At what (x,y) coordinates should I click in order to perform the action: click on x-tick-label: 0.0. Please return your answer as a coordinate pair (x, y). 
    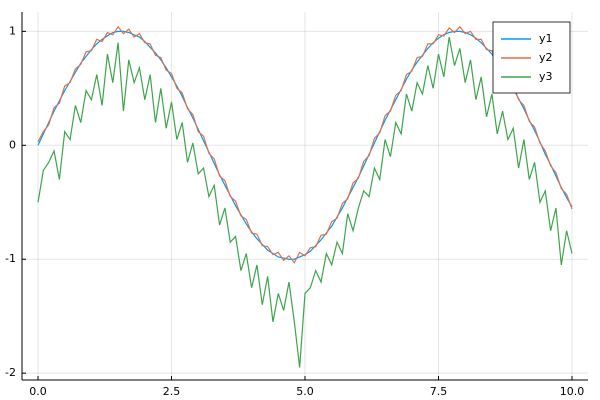
    Looking at the image, I should click on (38, 391).